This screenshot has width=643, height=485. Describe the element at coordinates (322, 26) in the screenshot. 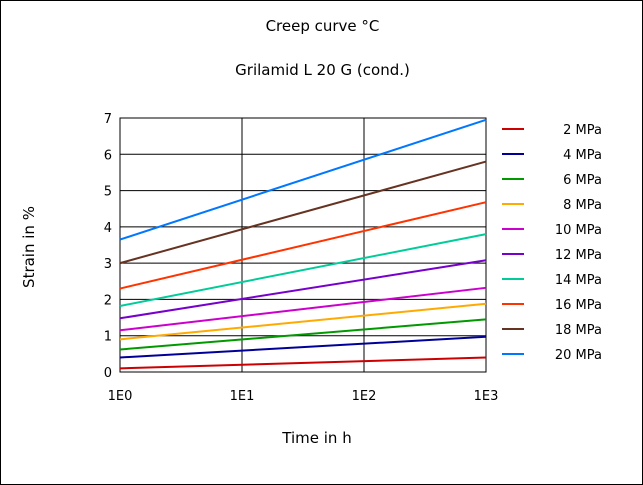

I see `chart-title: Creep curve °C` at that location.